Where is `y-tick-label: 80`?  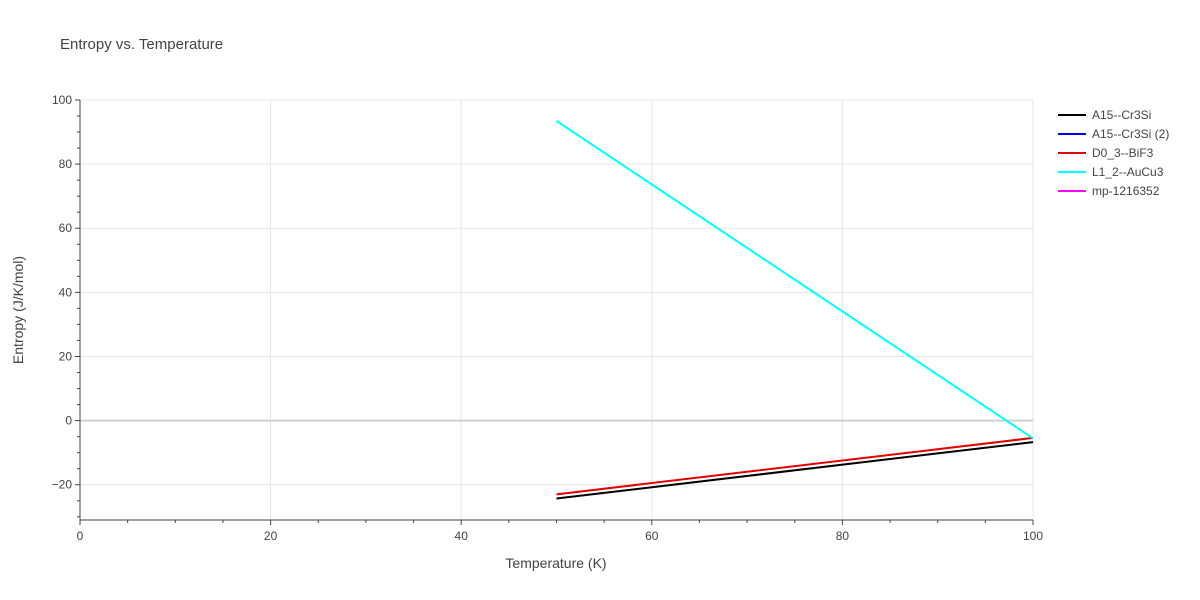
y-tick-label: 80 is located at coordinates (66, 164).